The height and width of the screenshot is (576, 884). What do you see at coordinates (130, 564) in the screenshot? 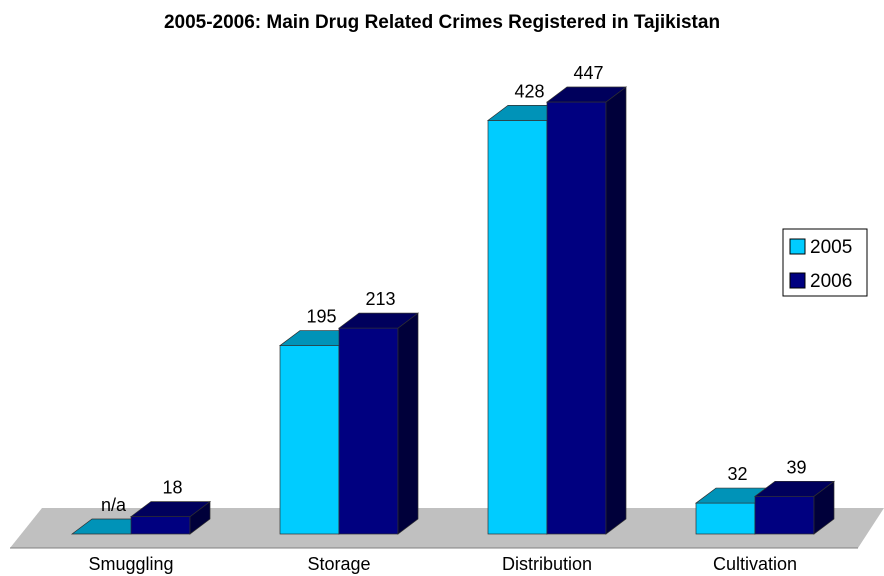
I see `category-label-smuggling: Smuggling` at bounding box center [130, 564].